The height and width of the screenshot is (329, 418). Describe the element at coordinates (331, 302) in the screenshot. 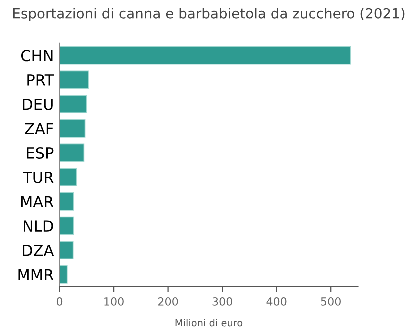

I see `x-tick-label: 500` at that location.